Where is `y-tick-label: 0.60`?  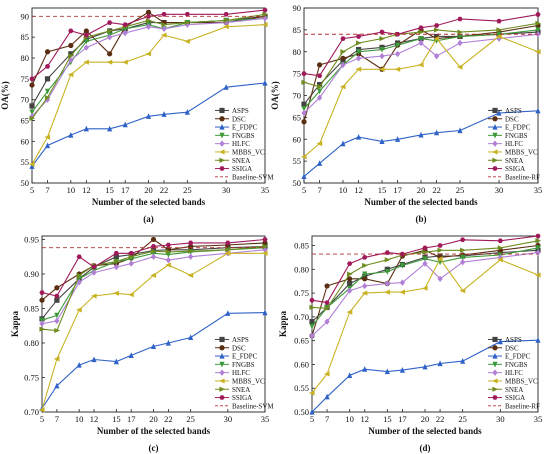
y-tick-label: 0.60 is located at coordinates (301, 364).